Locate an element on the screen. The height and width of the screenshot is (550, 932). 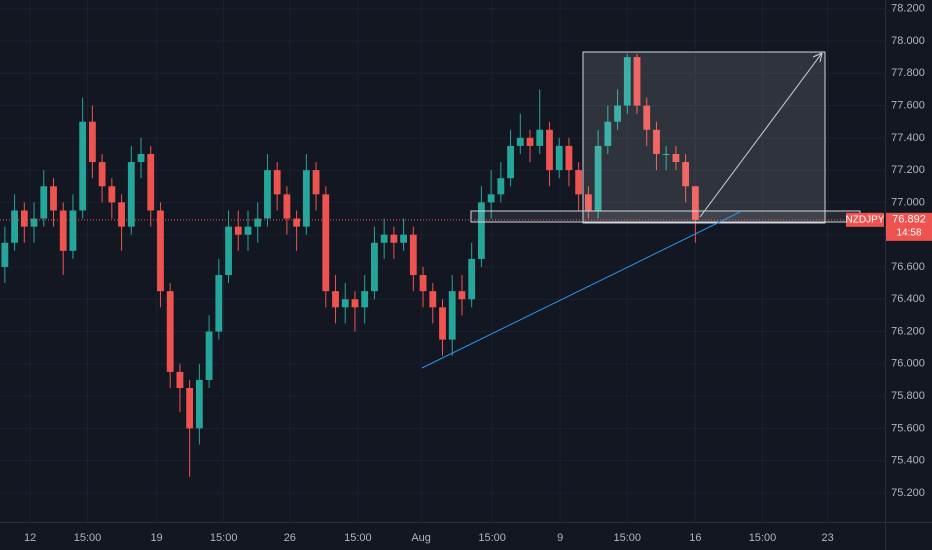
price-tag is located at coordinates (909, 226).